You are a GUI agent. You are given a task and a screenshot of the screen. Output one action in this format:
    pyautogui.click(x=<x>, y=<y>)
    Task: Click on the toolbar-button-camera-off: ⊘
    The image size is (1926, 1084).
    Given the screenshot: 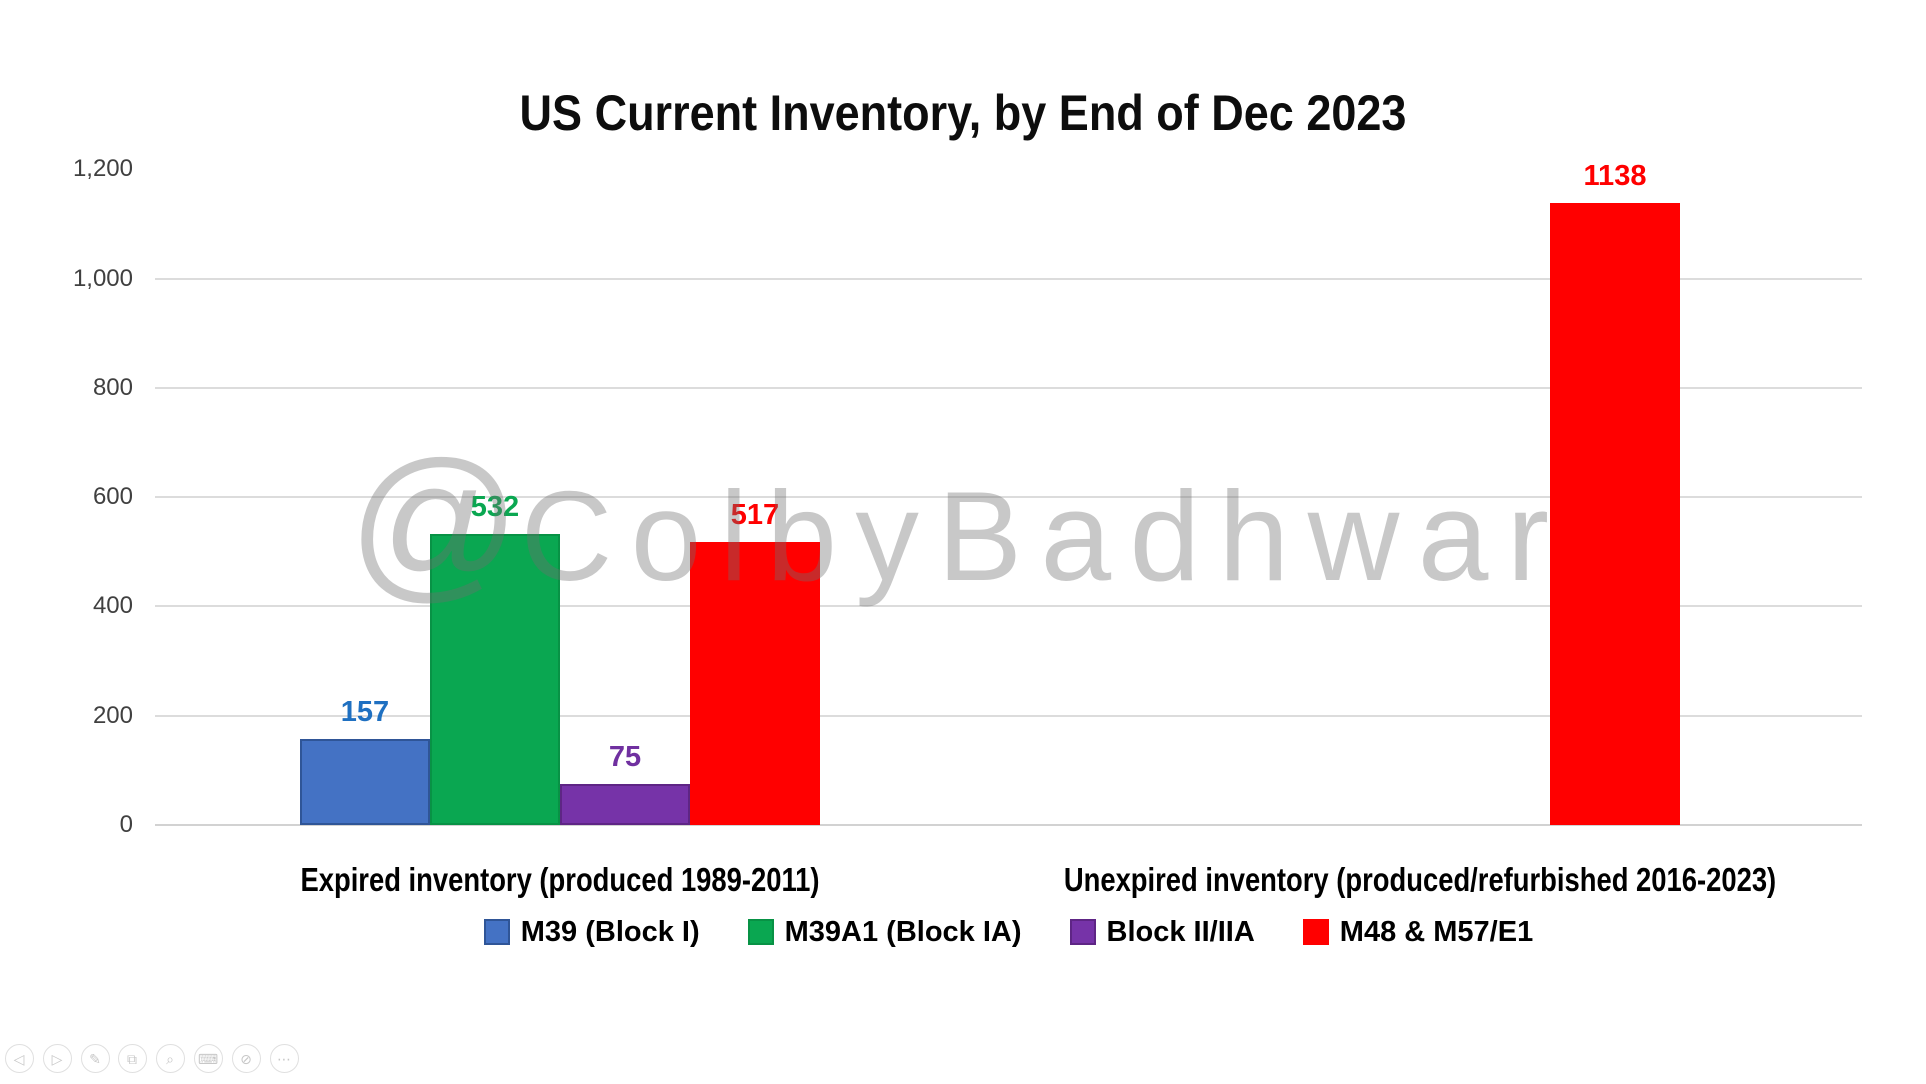 What is the action you would take?
    pyautogui.click(x=246, y=1058)
    